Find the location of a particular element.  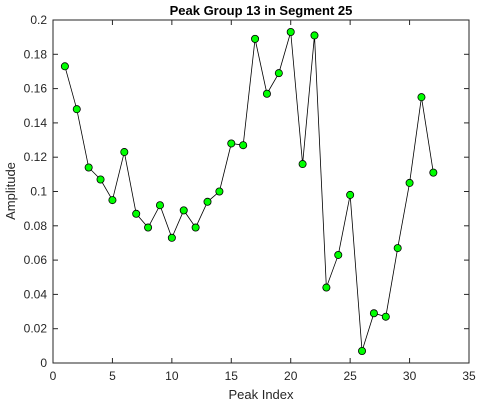

y-tick-label: 0.04 is located at coordinates (36, 294).